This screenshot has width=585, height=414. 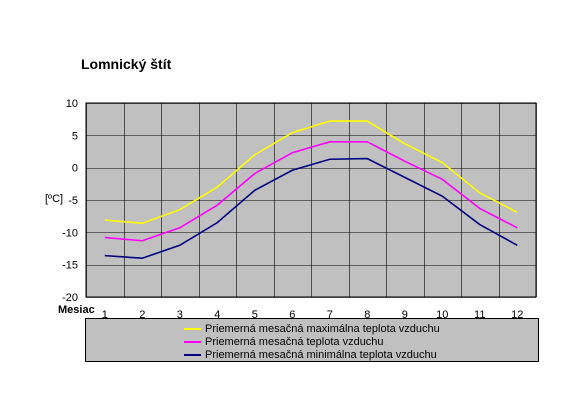 I want to click on legend-item-mean: Priemerná mesačná teplota vzduchu, so click(x=284, y=341).